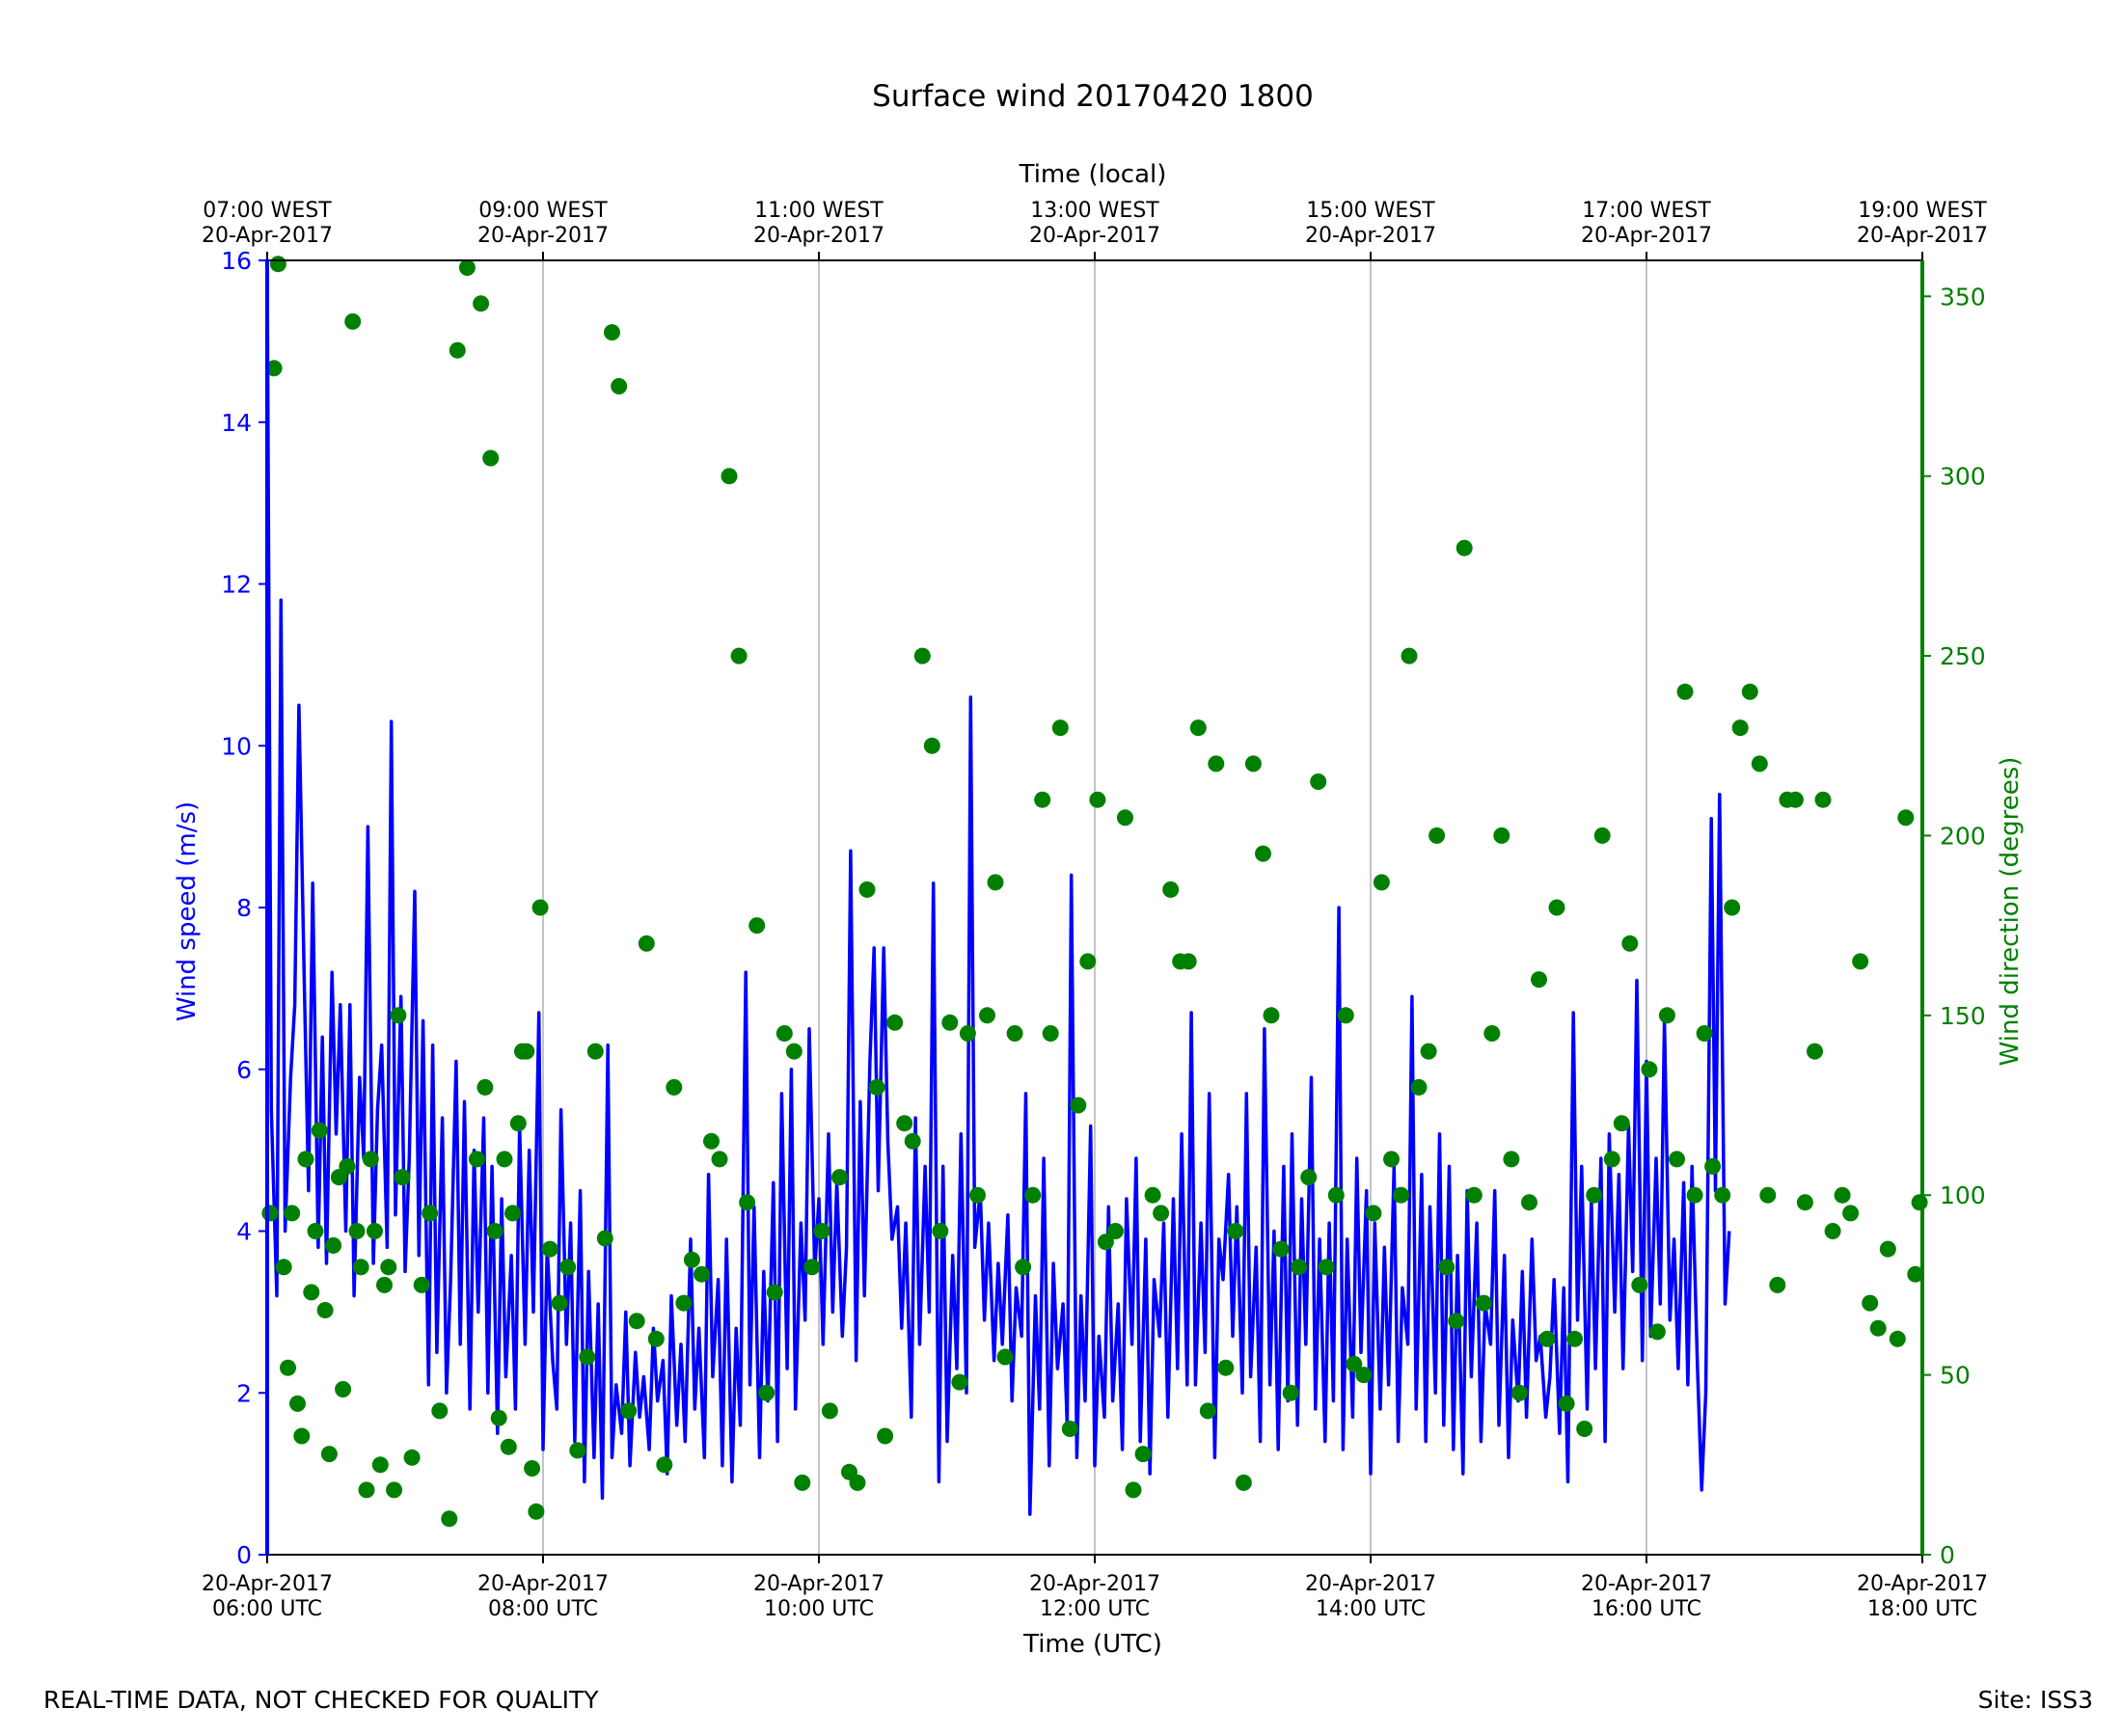 The image size is (2122, 1736). I want to click on y-tick-label: 4, so click(244, 1232).